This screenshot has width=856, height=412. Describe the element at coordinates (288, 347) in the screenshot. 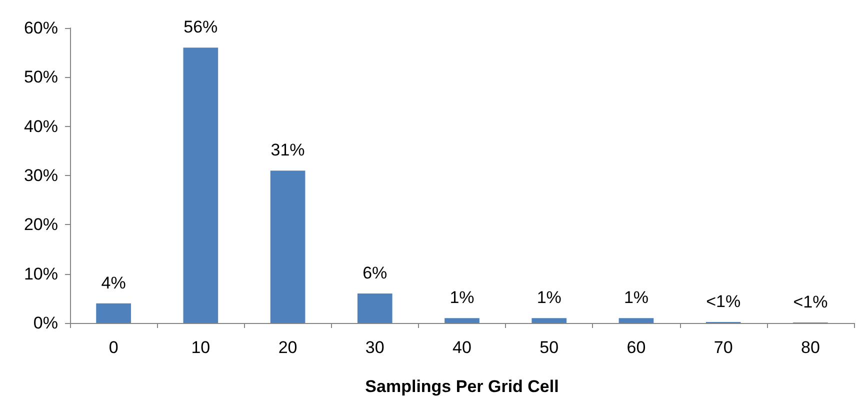

I see `x-tick-label: 20` at that location.